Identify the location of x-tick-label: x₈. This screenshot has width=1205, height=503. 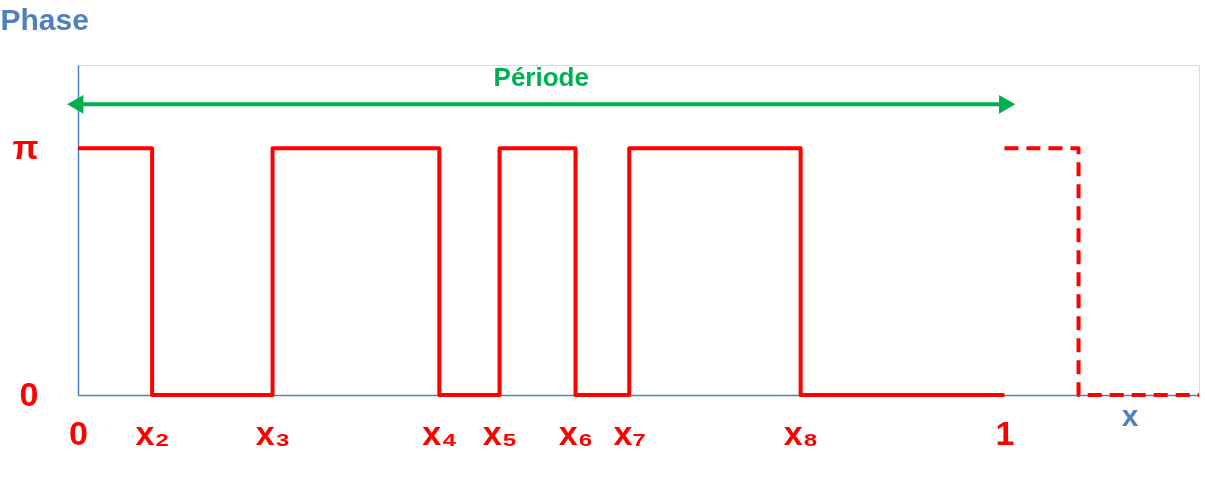
(801, 432).